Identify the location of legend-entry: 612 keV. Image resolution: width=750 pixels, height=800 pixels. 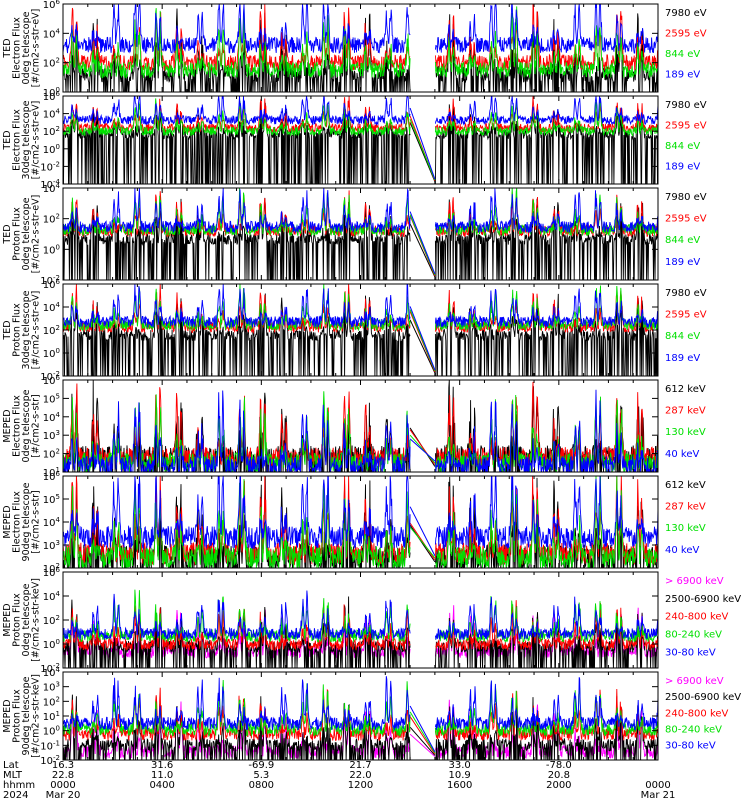
(685, 389).